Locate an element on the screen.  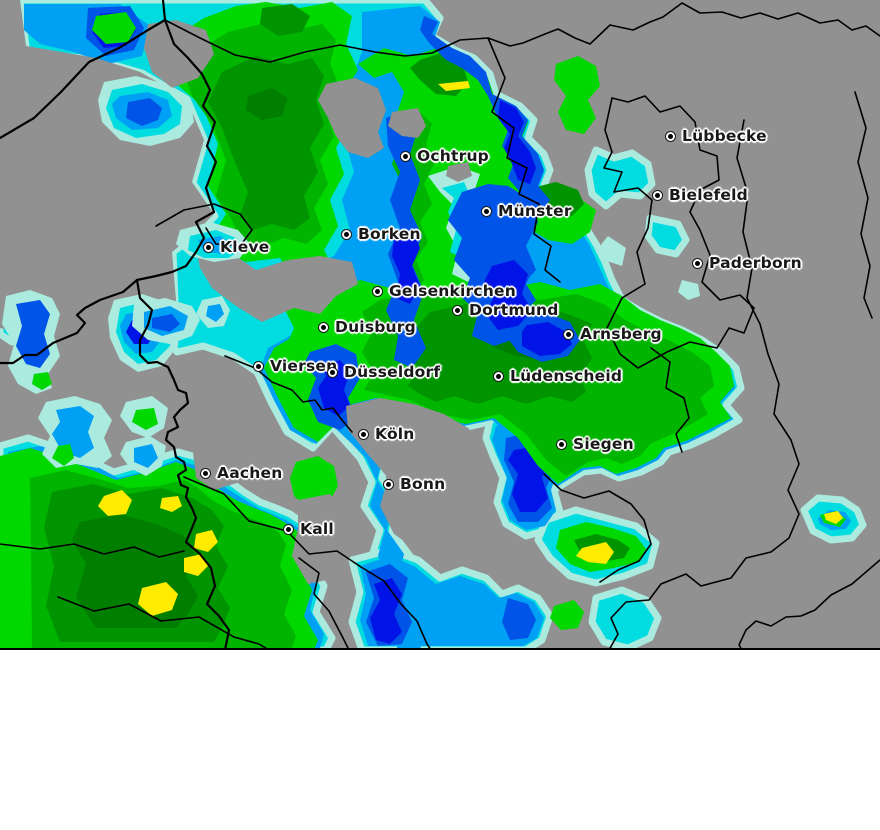
map-bottom-edge is located at coordinates (440, 649).